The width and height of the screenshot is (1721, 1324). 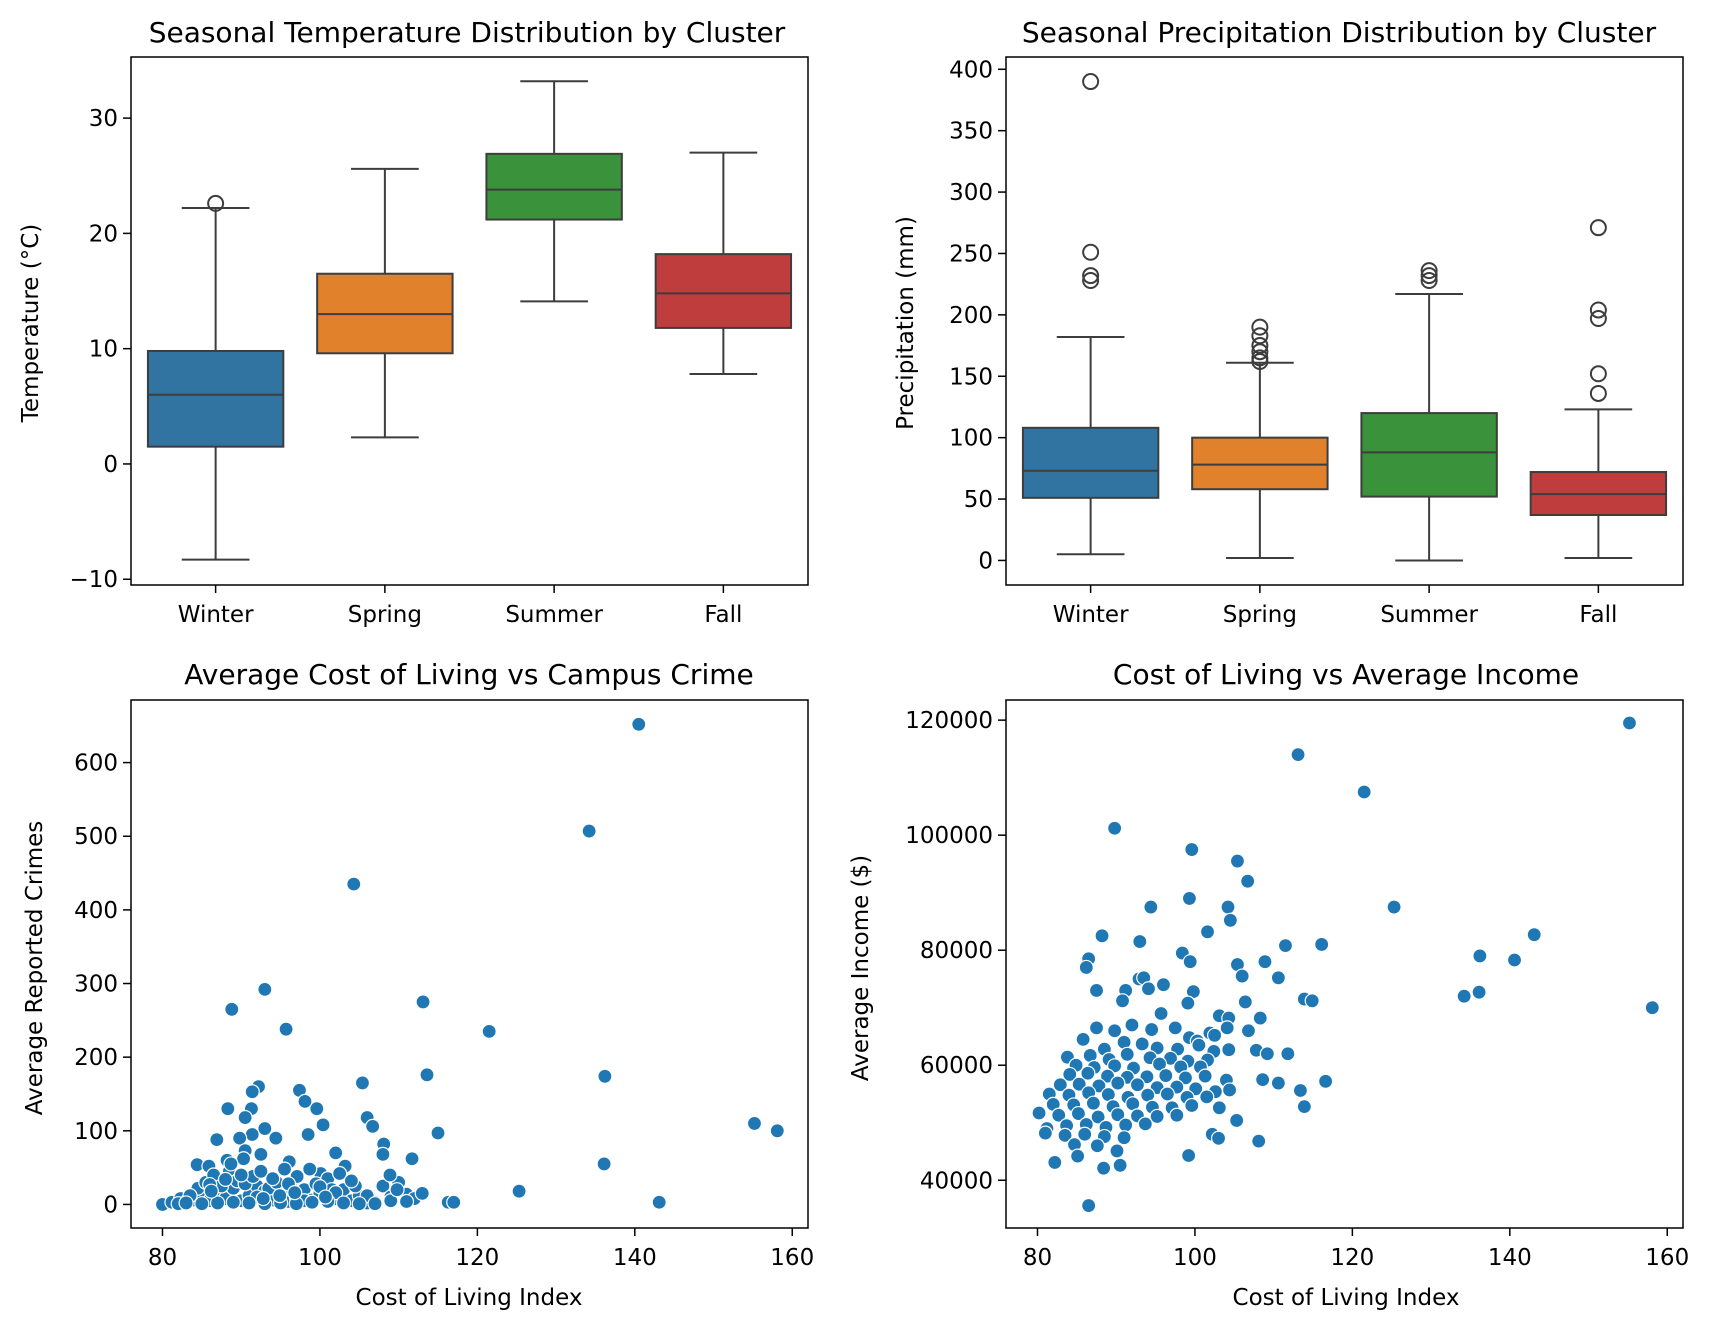 I want to click on y-tick-label: 80000, so click(x=956, y=951).